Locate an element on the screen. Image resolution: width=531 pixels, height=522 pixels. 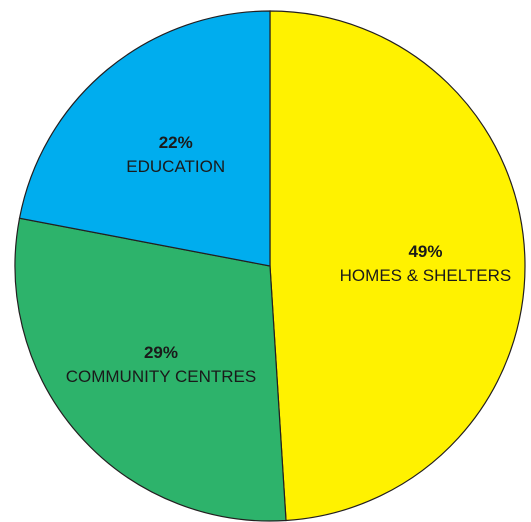
slice-category-label: COMMUNITY CENTRES is located at coordinates (161, 376).